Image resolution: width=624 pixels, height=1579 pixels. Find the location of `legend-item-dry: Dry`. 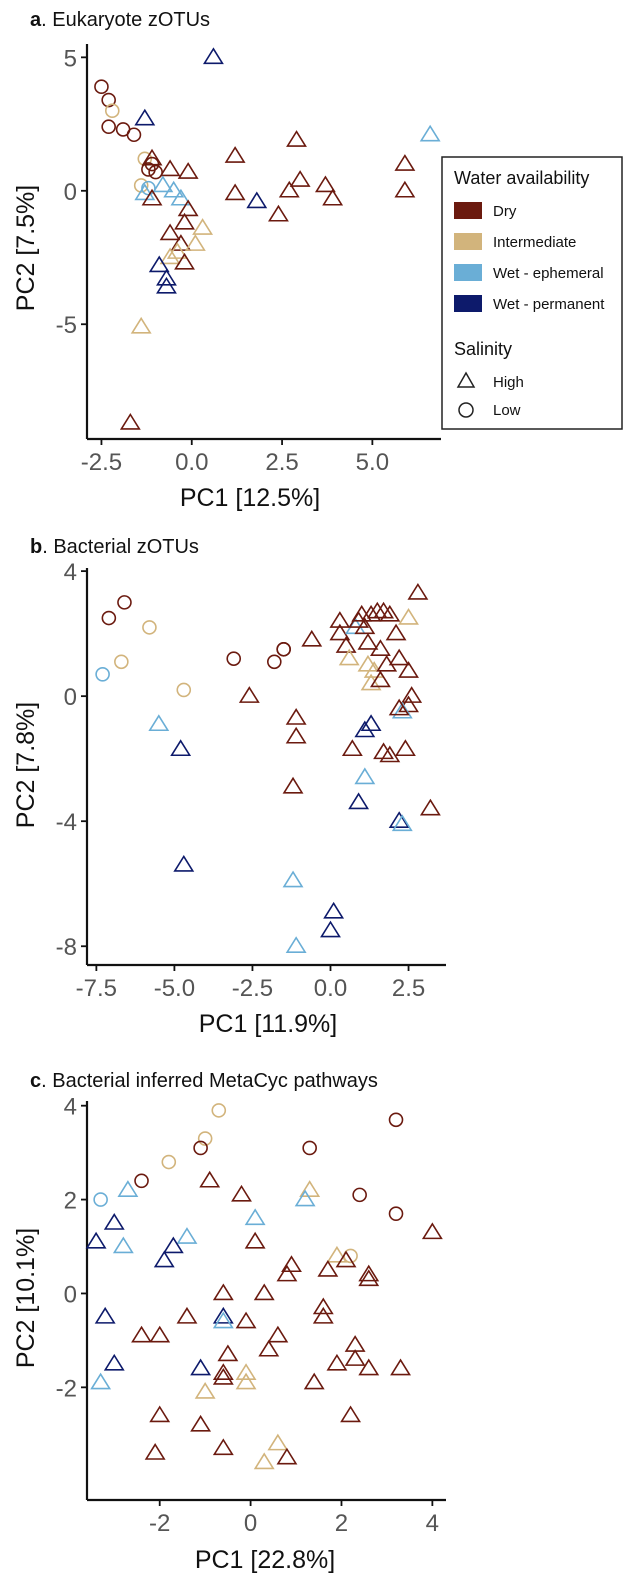

legend-item-dry: Dry is located at coordinates (485, 211).